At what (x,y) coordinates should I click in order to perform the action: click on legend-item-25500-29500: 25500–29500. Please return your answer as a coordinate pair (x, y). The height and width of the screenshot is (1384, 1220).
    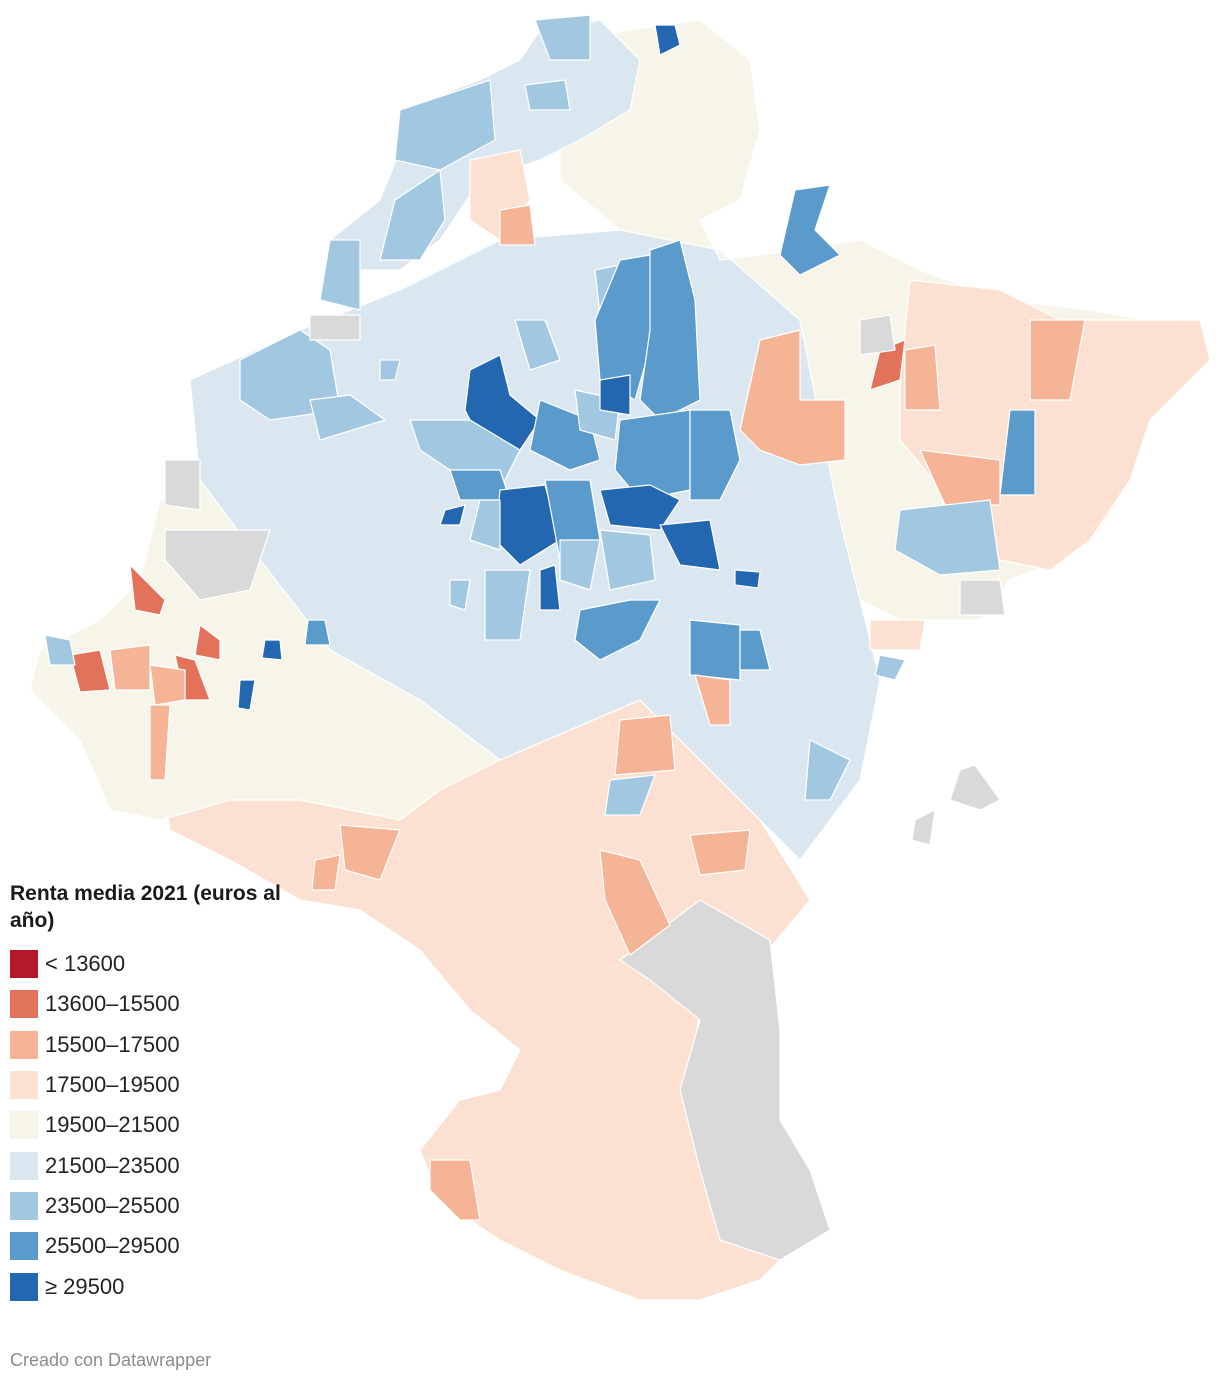
    Looking at the image, I should click on (170, 1246).